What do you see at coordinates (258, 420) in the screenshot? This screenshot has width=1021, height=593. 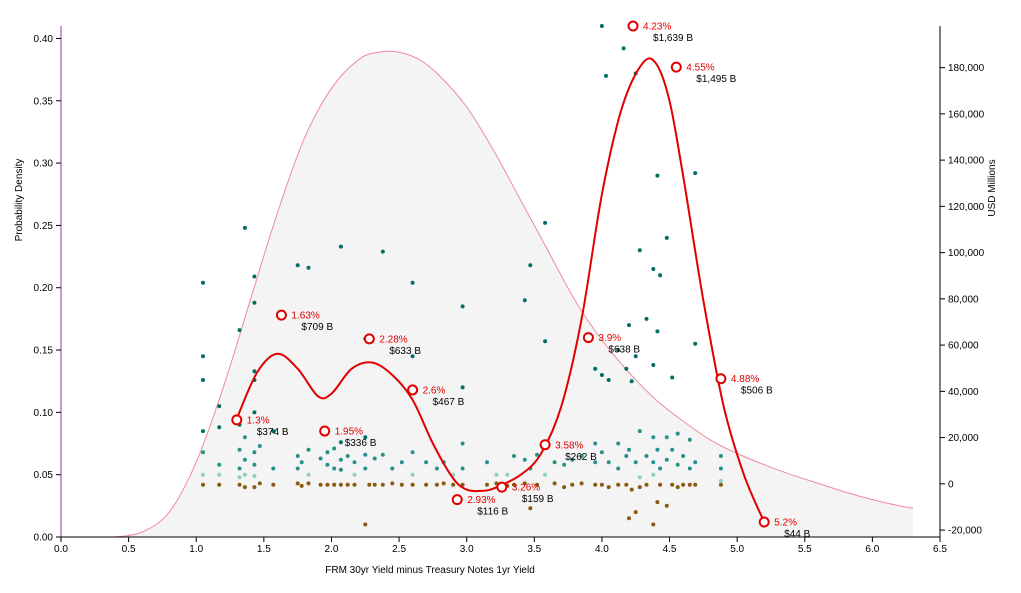 I see `volume-point-pct-label: 1.3%` at bounding box center [258, 420].